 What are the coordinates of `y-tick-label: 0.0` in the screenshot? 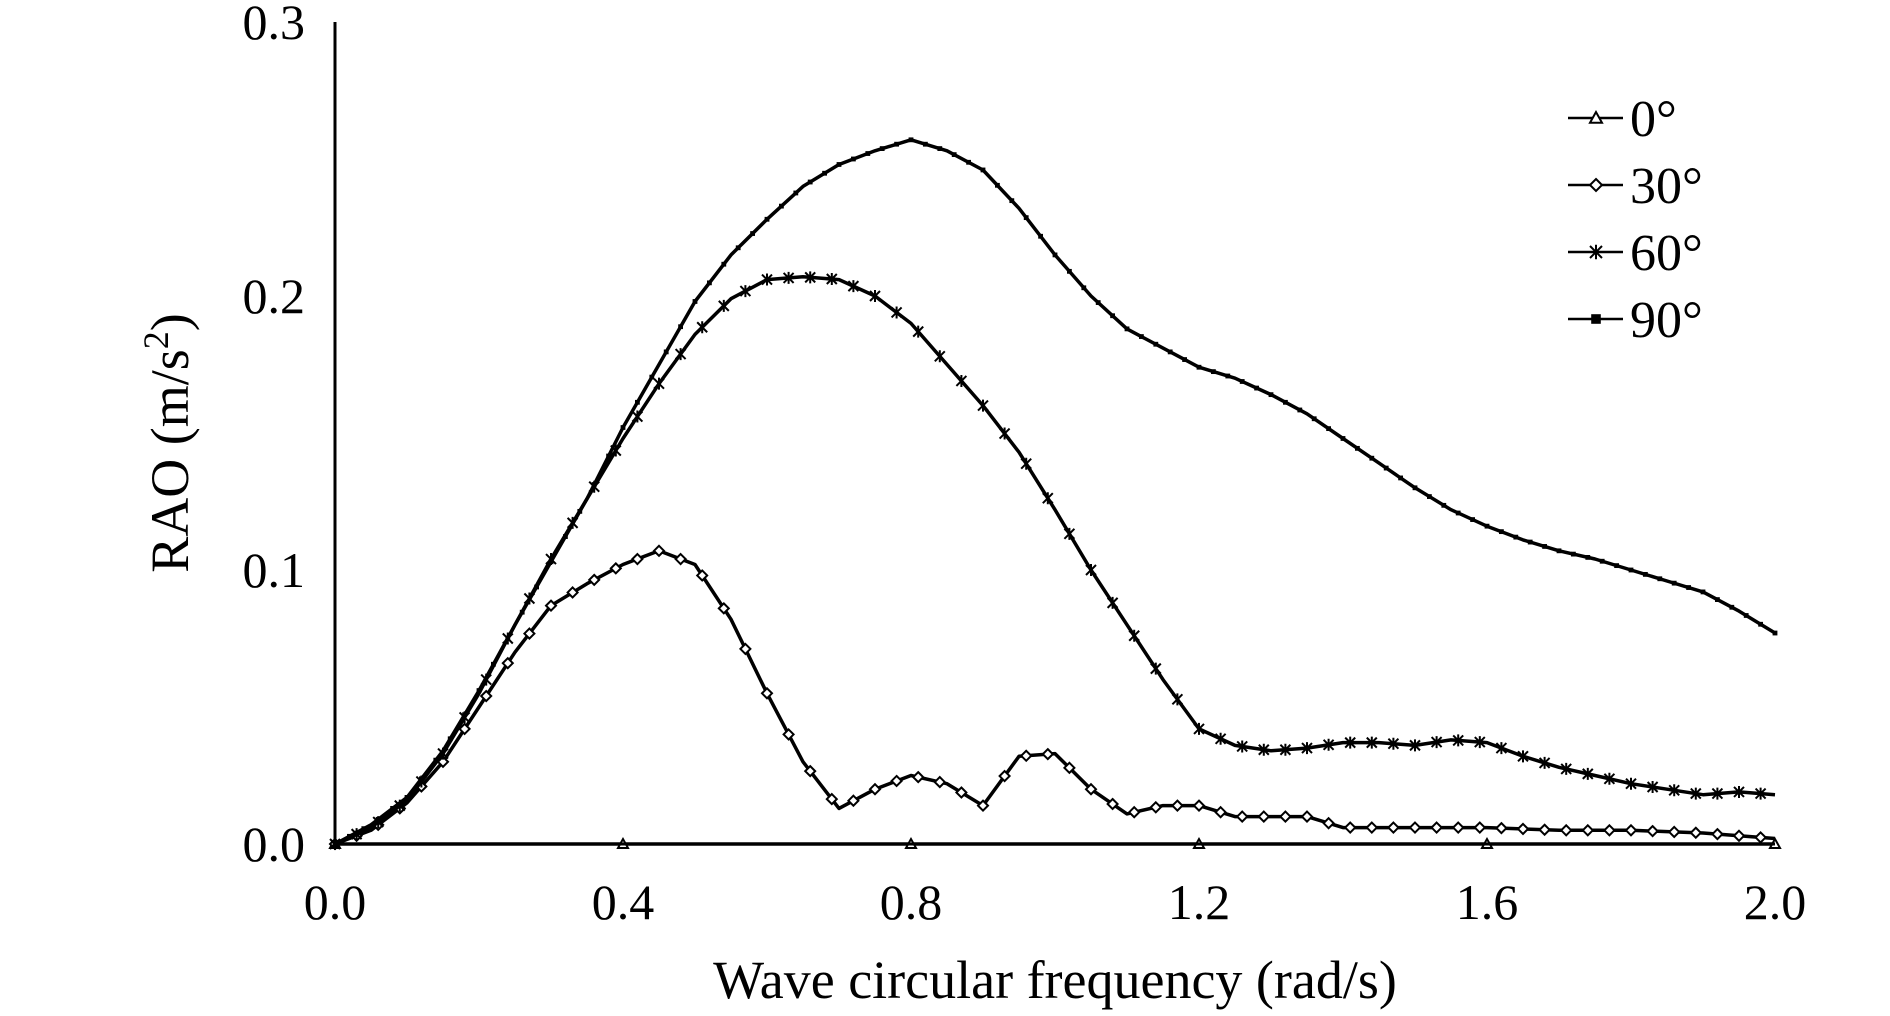 It's located at (274, 844).